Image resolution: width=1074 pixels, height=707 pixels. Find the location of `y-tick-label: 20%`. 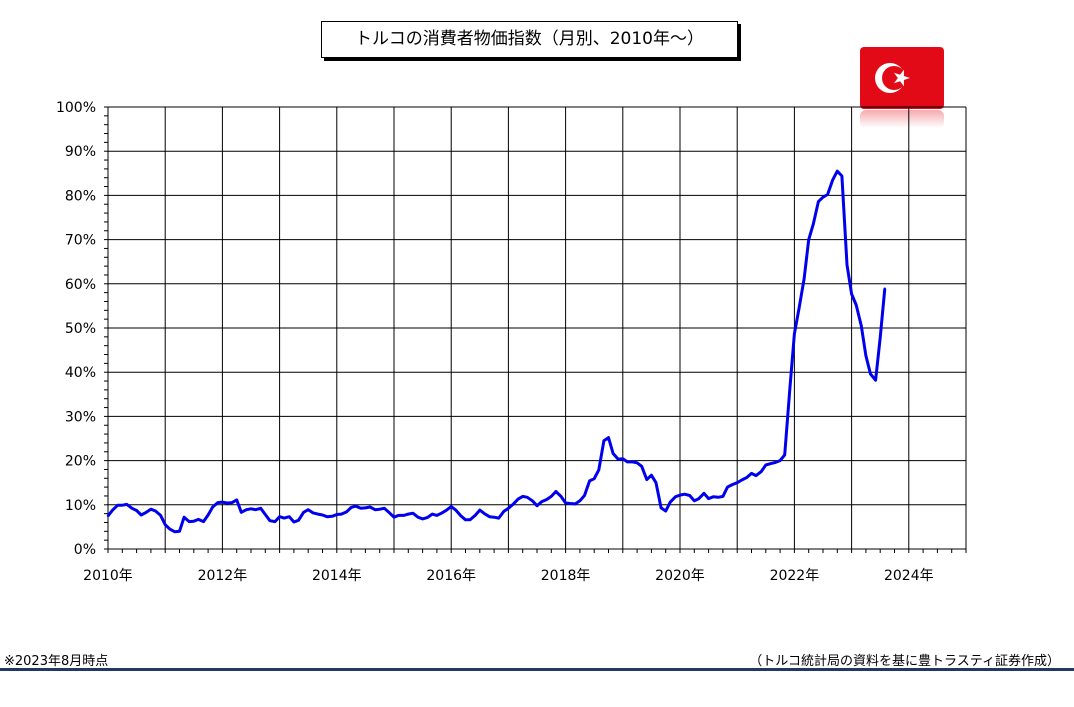

y-tick-label: 20% is located at coordinates (80, 462).